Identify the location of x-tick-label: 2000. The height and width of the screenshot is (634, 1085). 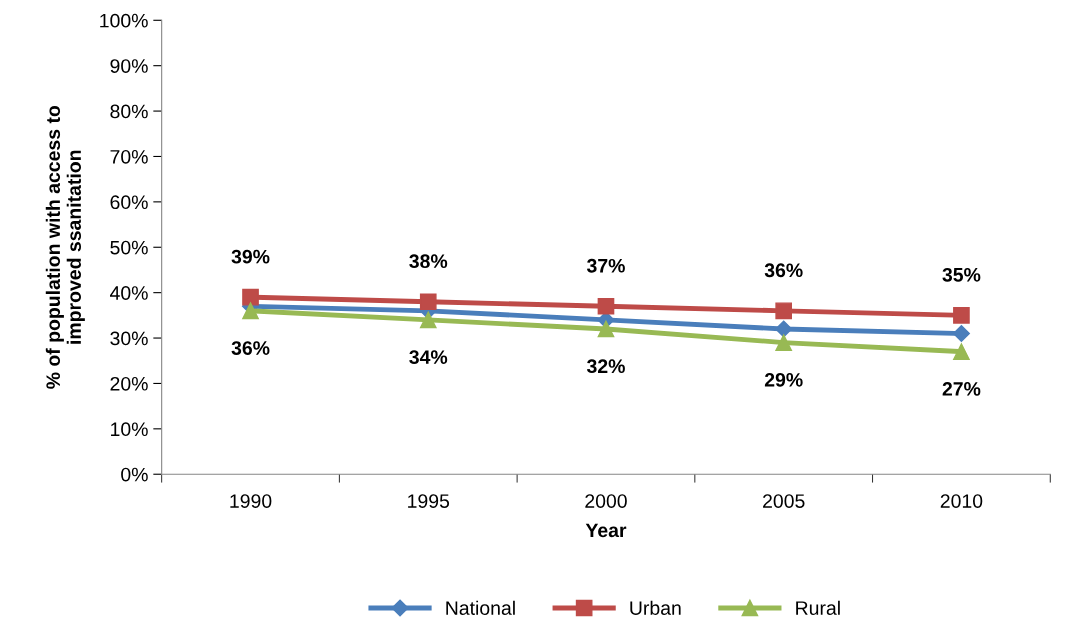
(606, 501).